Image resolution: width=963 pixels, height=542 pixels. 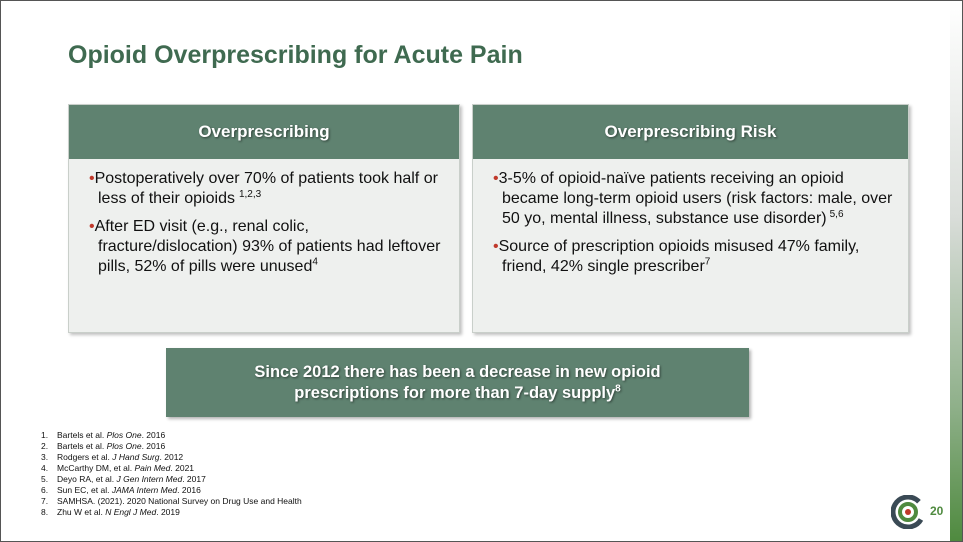 What do you see at coordinates (45, 446) in the screenshot?
I see `ref-number: 2.` at bounding box center [45, 446].